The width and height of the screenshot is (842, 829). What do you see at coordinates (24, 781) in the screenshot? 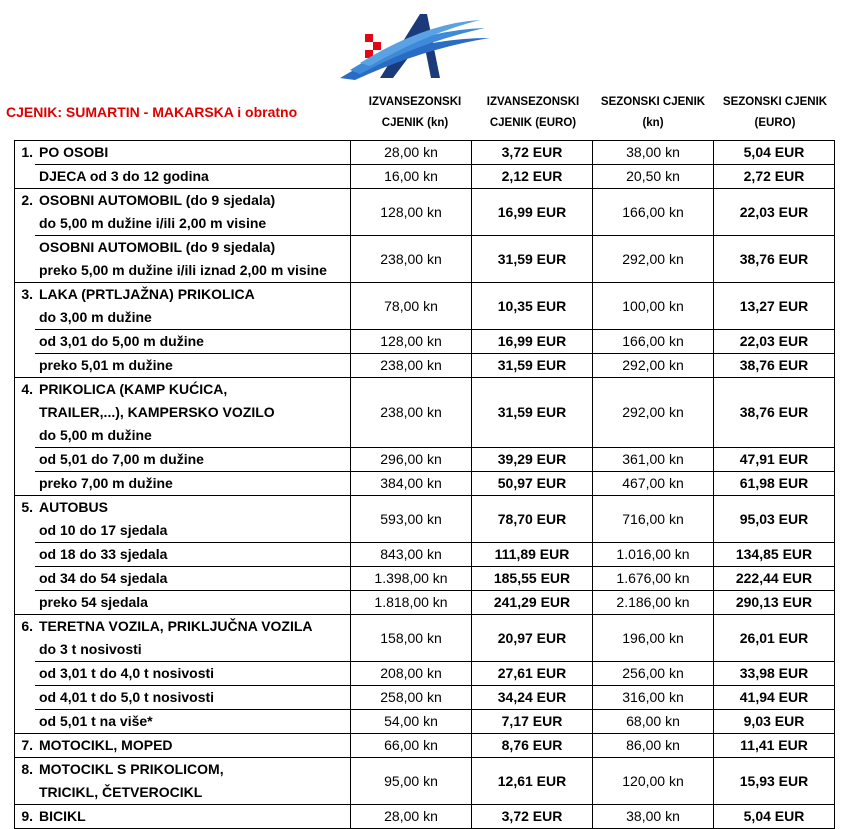
I see `group-number: 8.` at bounding box center [24, 781].